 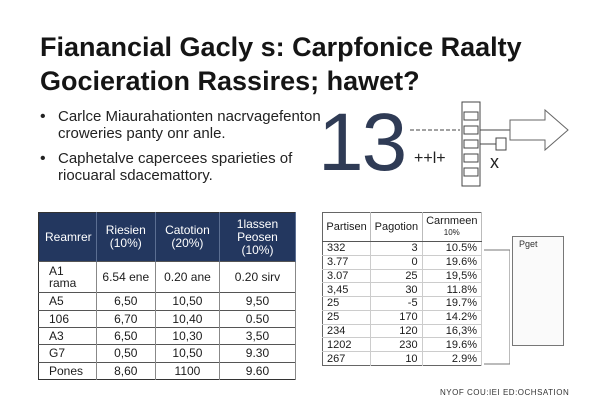 I want to click on table-cell: 3.77, so click(x=347, y=262).